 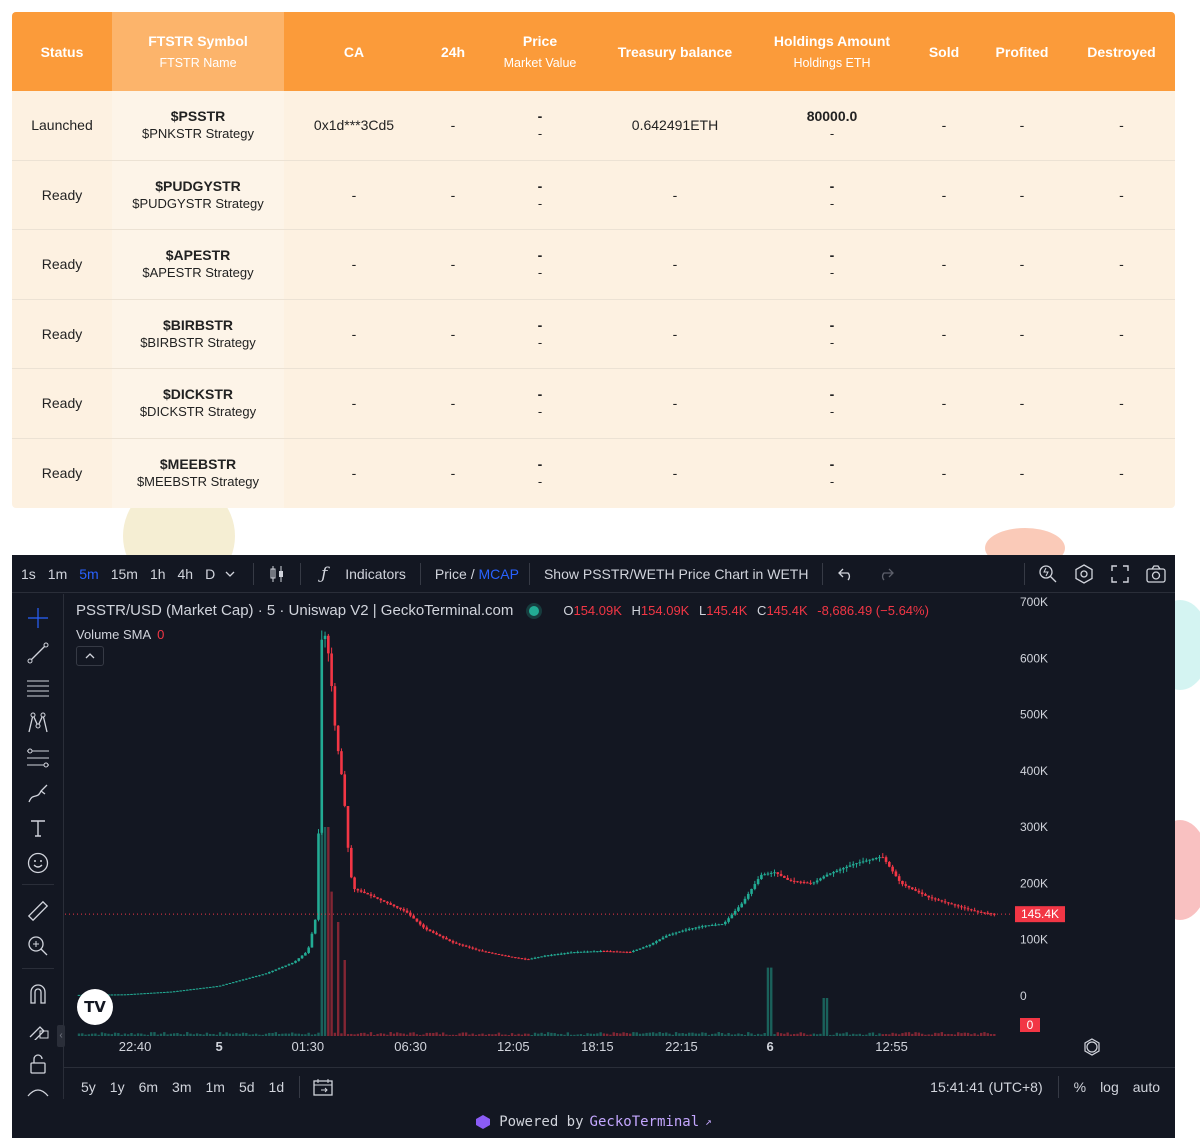 I want to click on quick-search-icon, so click(x=1048, y=574).